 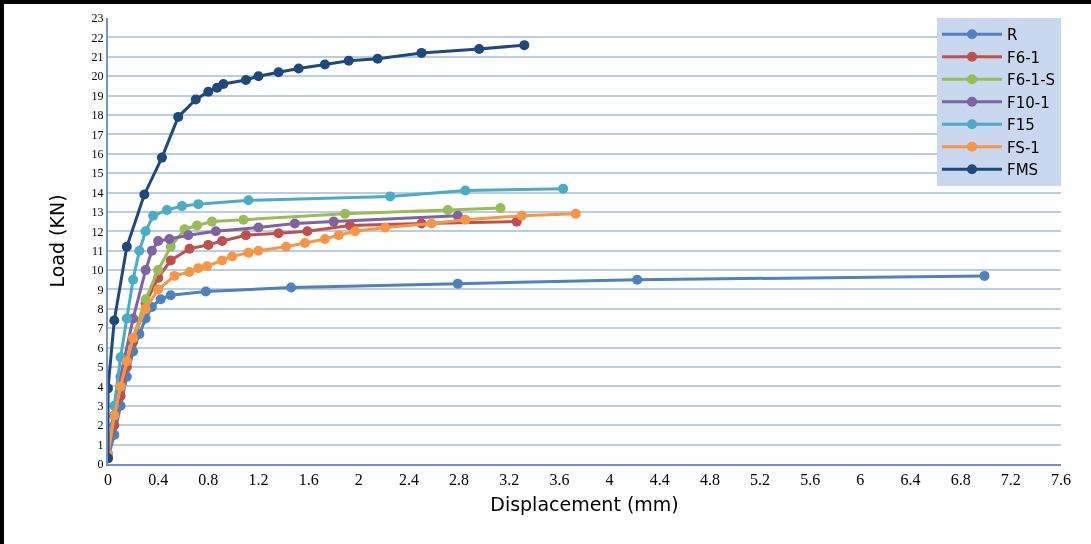 What do you see at coordinates (97, 153) in the screenshot?
I see `y-tick-label: 16` at bounding box center [97, 153].